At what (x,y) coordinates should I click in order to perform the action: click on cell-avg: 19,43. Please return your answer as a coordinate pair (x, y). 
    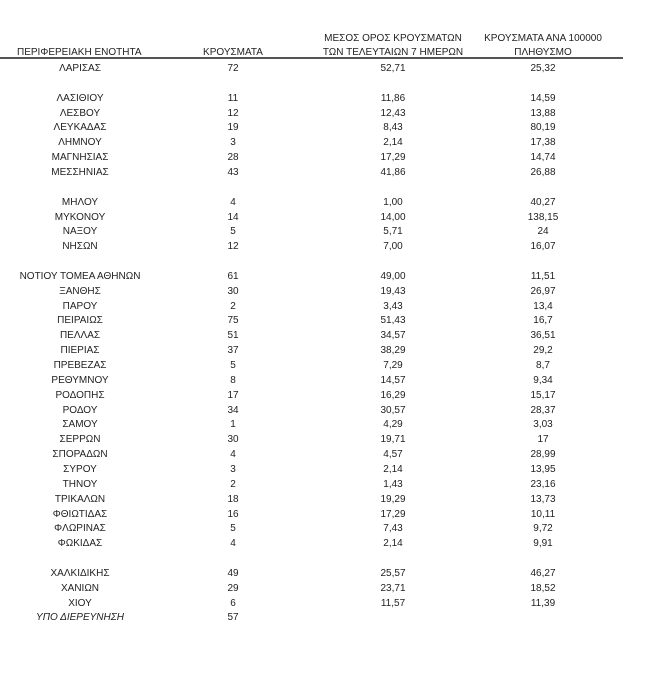
    Looking at the image, I should click on (393, 291).